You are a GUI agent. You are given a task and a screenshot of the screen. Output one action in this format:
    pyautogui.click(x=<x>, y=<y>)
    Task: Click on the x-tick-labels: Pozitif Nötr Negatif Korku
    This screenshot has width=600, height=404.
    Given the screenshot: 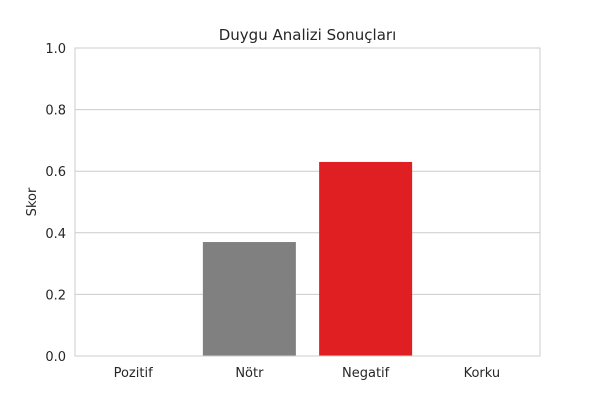 What is the action you would take?
    pyautogui.click(x=307, y=373)
    